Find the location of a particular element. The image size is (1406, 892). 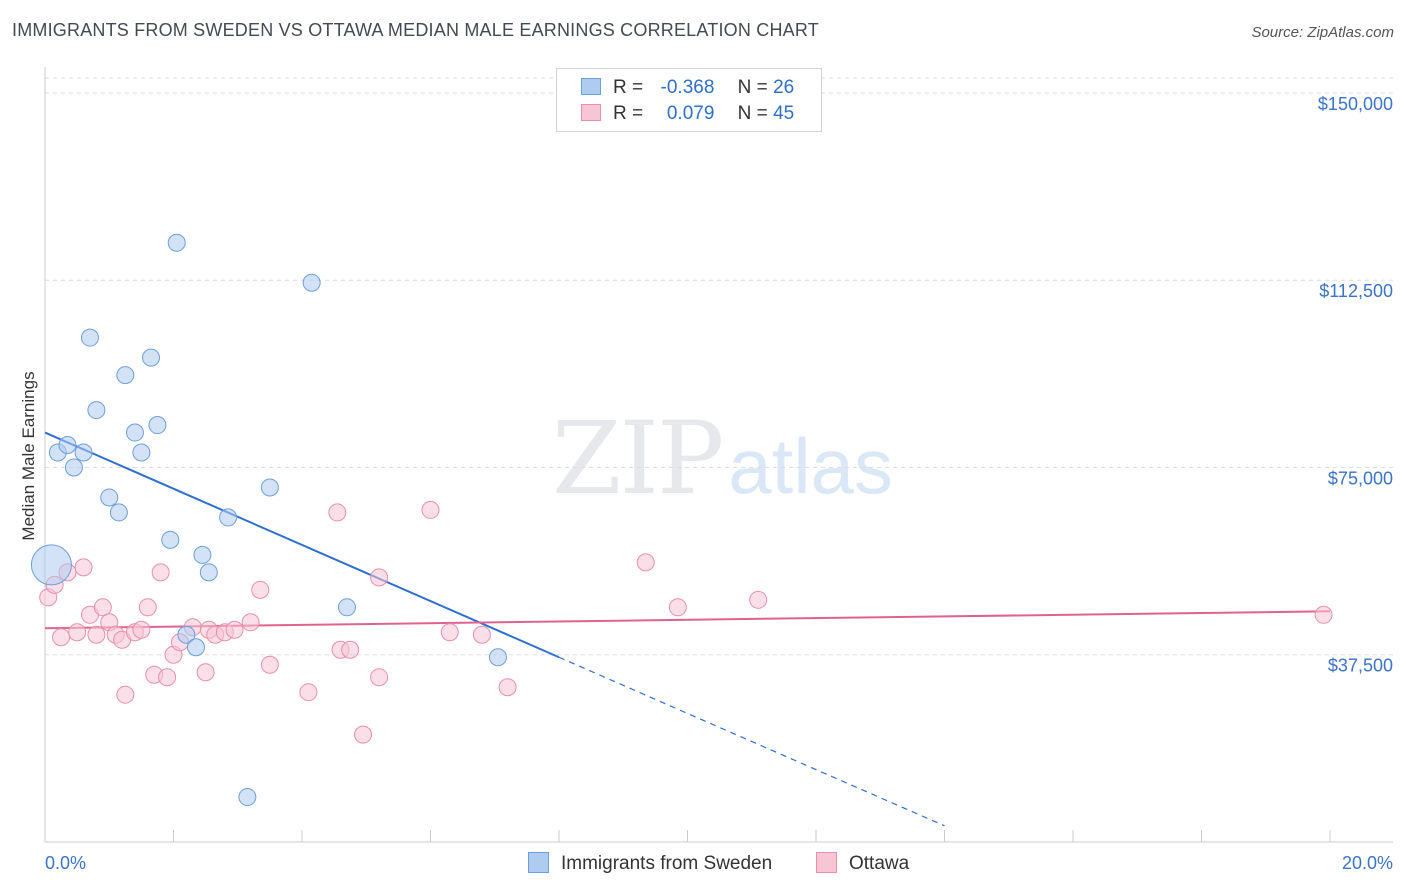

legend-item-ottawa: Ottawa is located at coordinates (862, 863).